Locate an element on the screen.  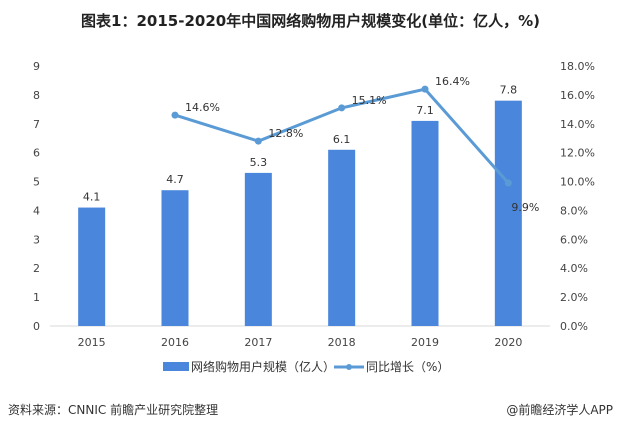
bar-data-label: 4.1 is located at coordinates (92, 197).